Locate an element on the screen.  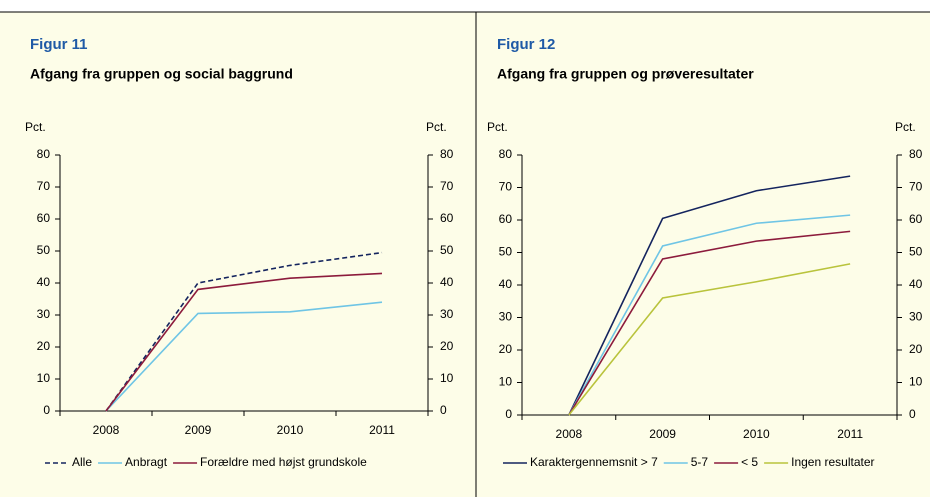
chart-title: Afgang fra gruppen og social baggrund is located at coordinates (161, 74).